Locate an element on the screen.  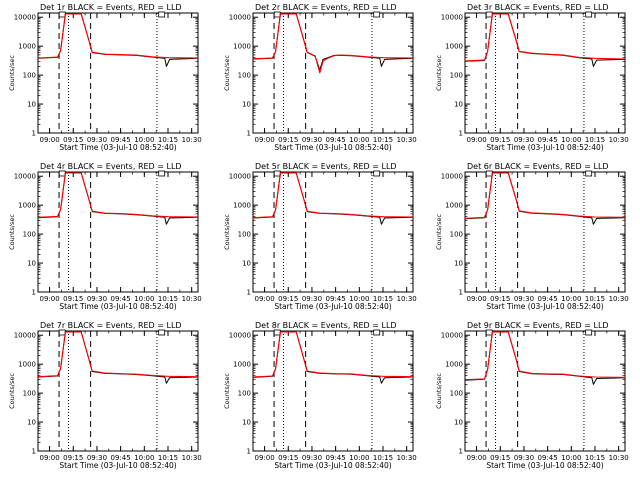
panel-5-lld-line is located at coordinates (333, 195).